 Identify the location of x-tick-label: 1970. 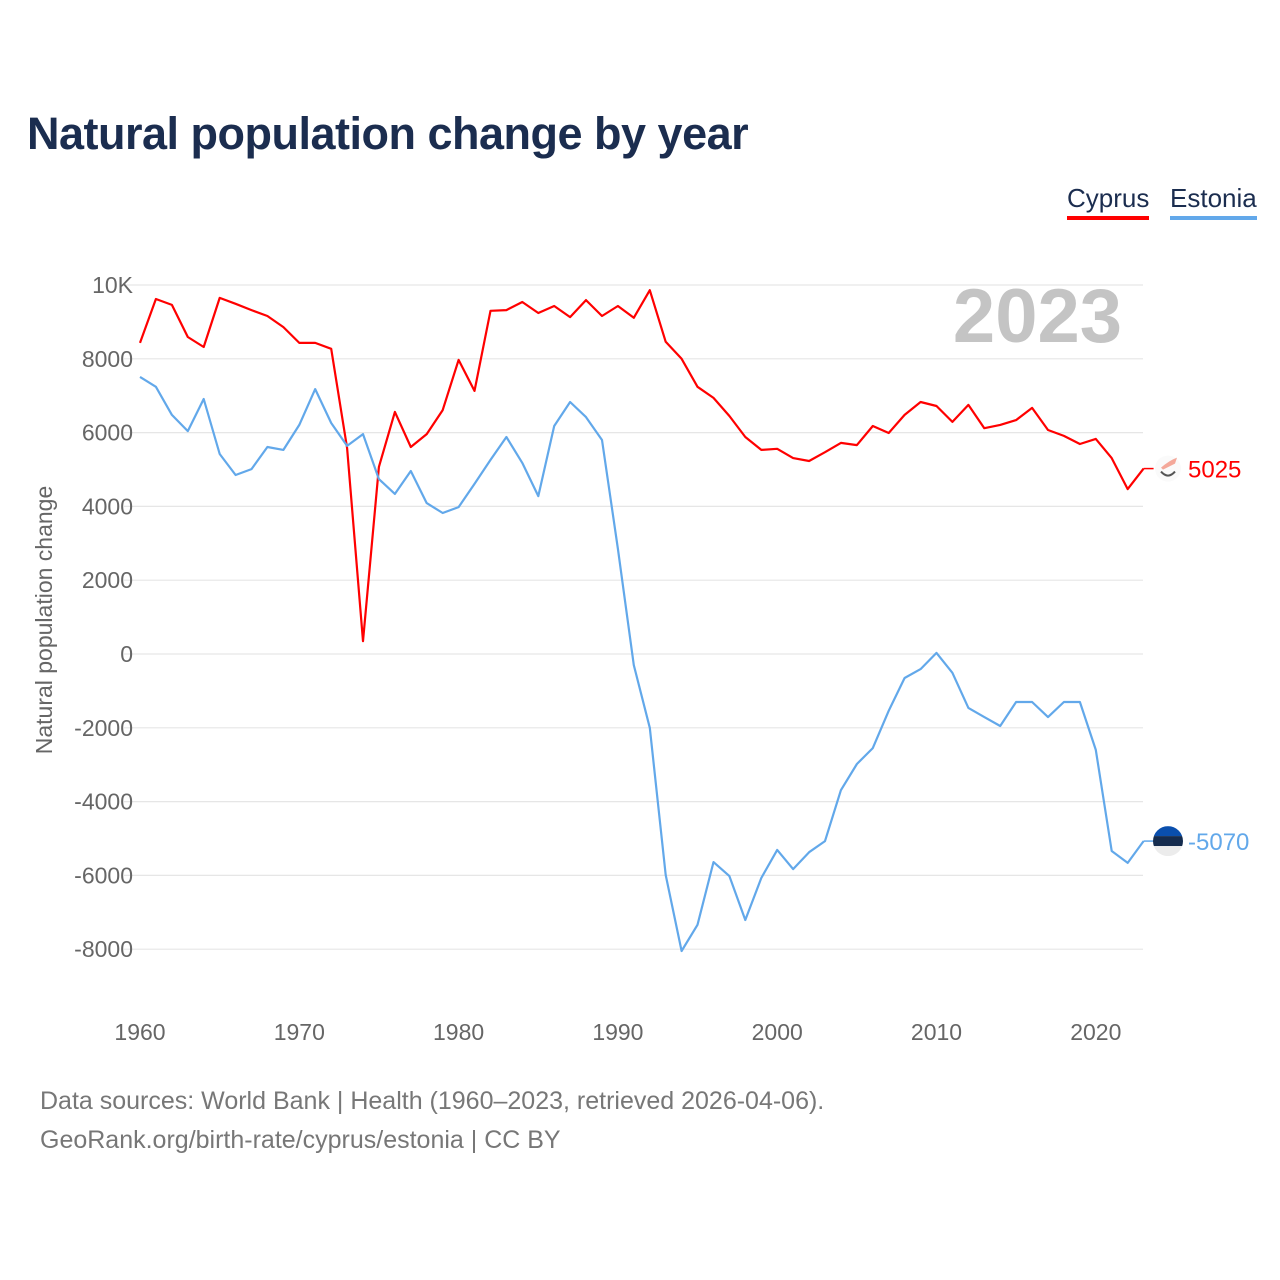
(299, 1032).